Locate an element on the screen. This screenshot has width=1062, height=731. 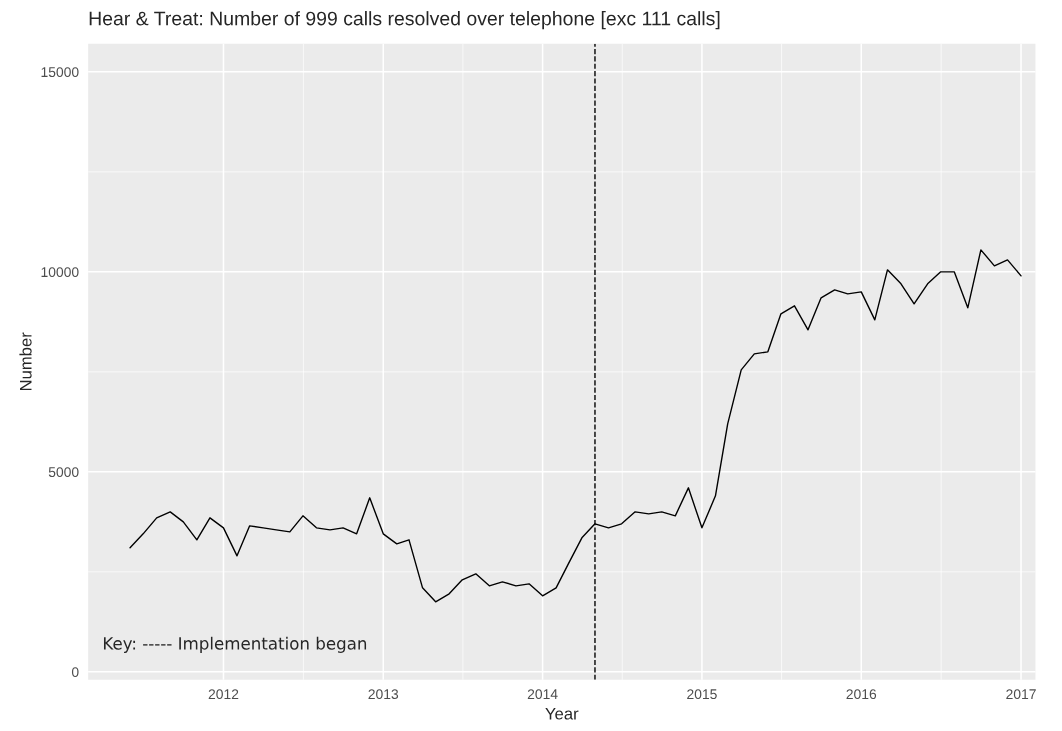
x-tick-label: 2012 is located at coordinates (223, 694).